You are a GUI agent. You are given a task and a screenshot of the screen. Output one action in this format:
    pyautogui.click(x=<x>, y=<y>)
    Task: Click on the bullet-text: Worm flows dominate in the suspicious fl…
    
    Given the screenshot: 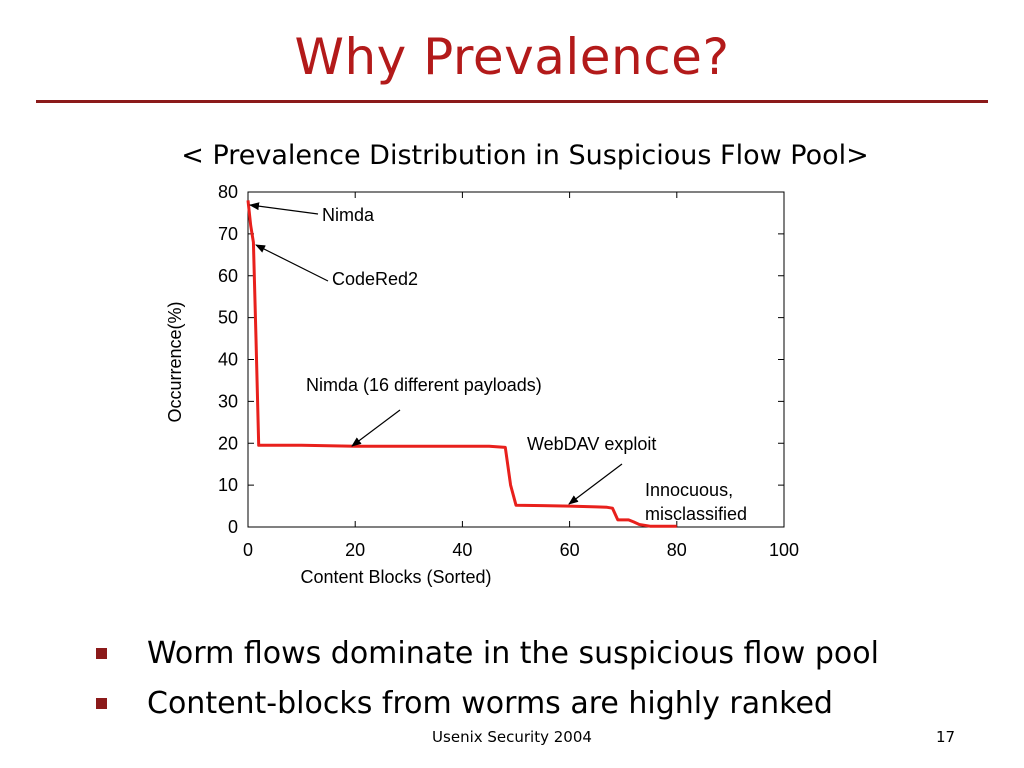 What is the action you would take?
    pyautogui.click(x=513, y=653)
    